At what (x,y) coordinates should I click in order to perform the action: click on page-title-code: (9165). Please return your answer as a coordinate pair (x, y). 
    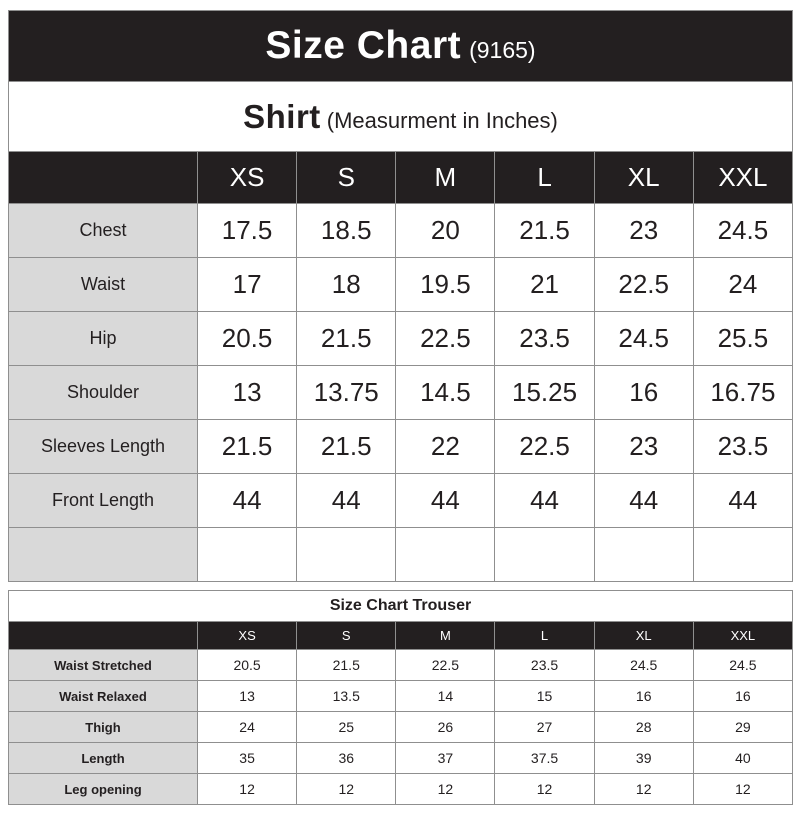
    Looking at the image, I should click on (502, 50).